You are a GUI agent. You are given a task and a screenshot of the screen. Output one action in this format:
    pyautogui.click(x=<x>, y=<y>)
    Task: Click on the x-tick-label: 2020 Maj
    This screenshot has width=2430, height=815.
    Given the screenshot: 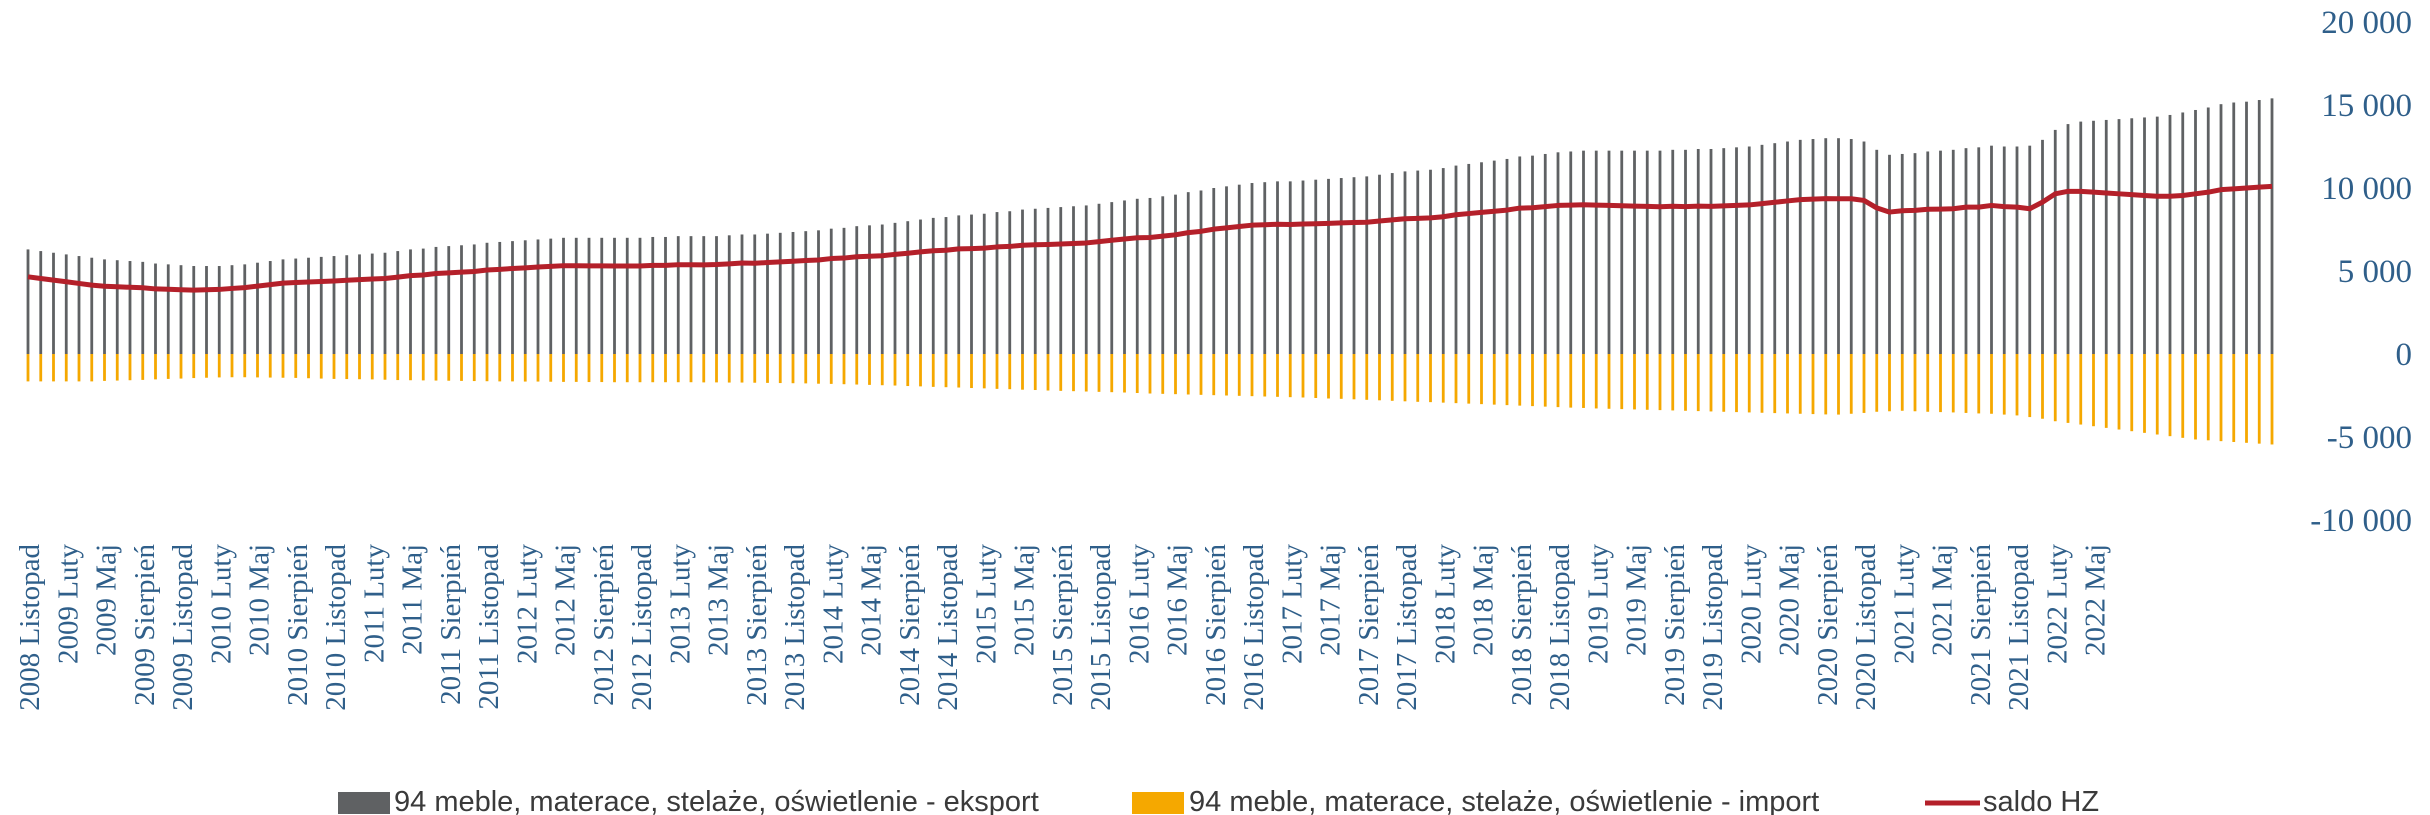 What is the action you would take?
    pyautogui.click(x=1790, y=600)
    